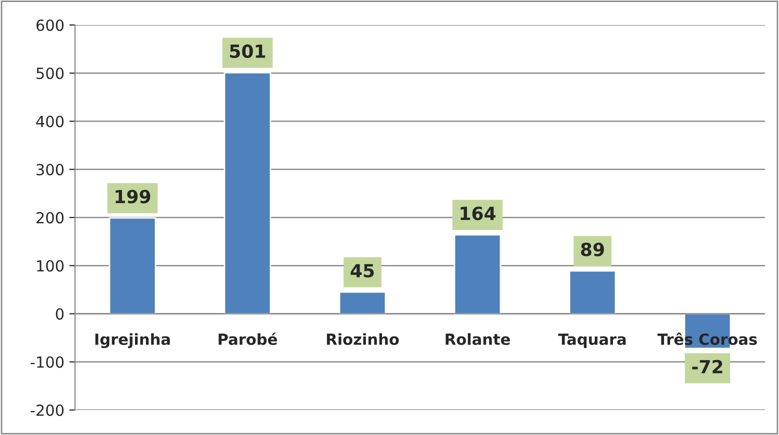 The height and width of the screenshot is (435, 779). Describe the element at coordinates (478, 213) in the screenshot. I see `data-label: 164` at that location.